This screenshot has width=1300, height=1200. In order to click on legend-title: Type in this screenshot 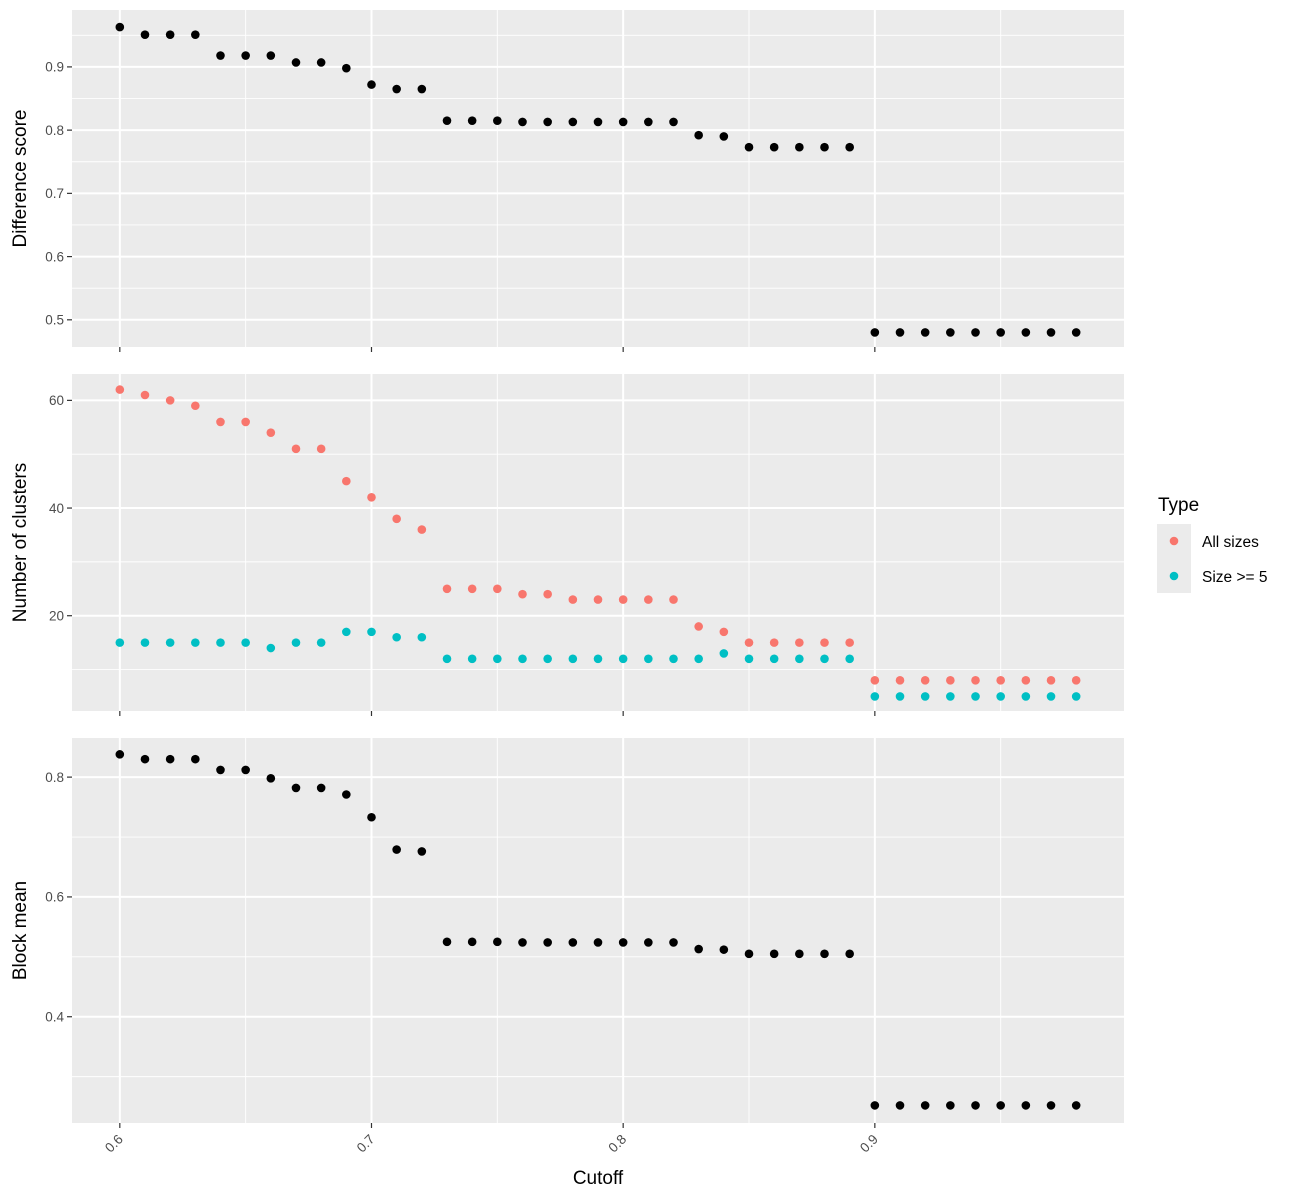, I will do `click(1178, 505)`.